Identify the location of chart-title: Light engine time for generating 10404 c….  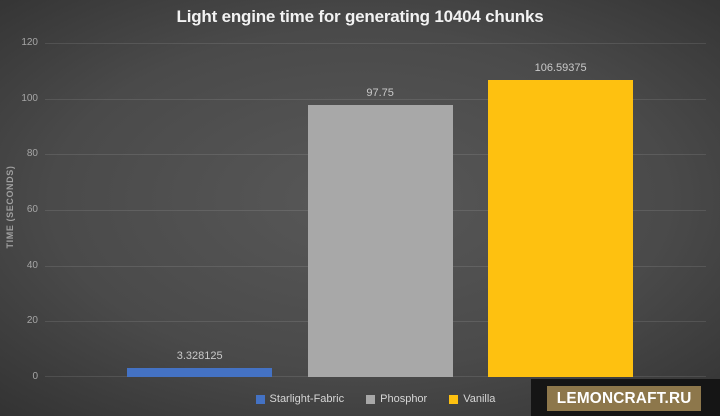
(360, 16).